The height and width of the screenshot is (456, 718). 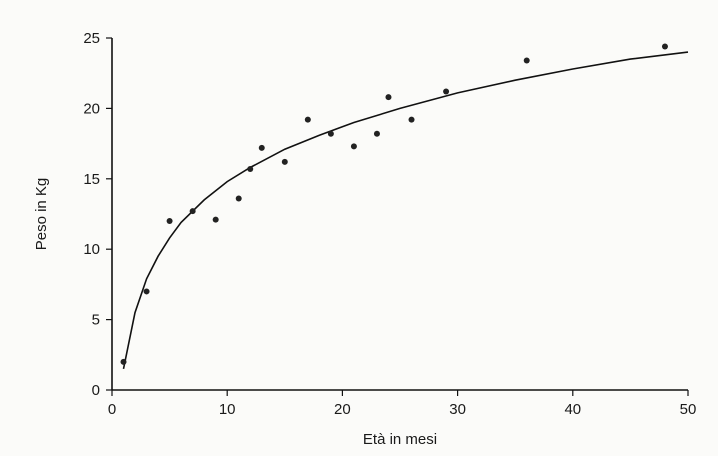 I want to click on y-tick-label: 5, so click(x=96, y=320).